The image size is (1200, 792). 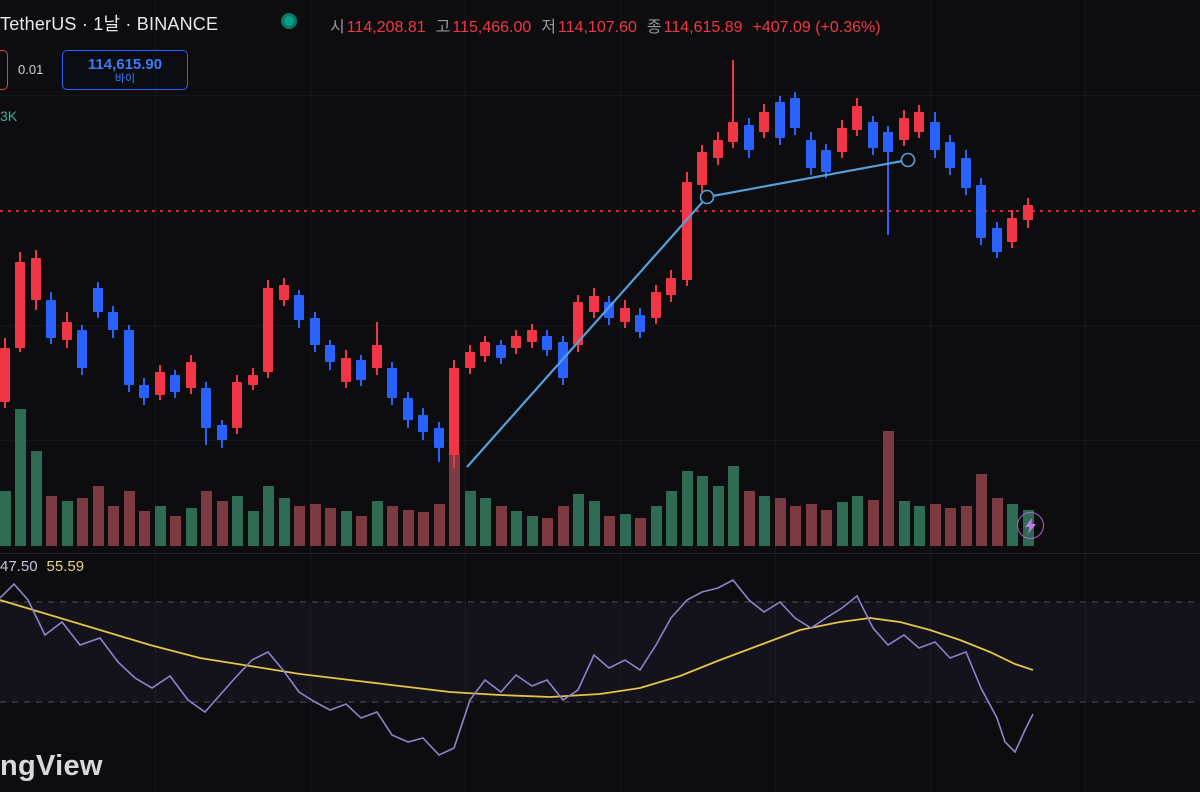 What do you see at coordinates (492, 27) in the screenshot?
I see `high-value: 115,466.00` at bounding box center [492, 27].